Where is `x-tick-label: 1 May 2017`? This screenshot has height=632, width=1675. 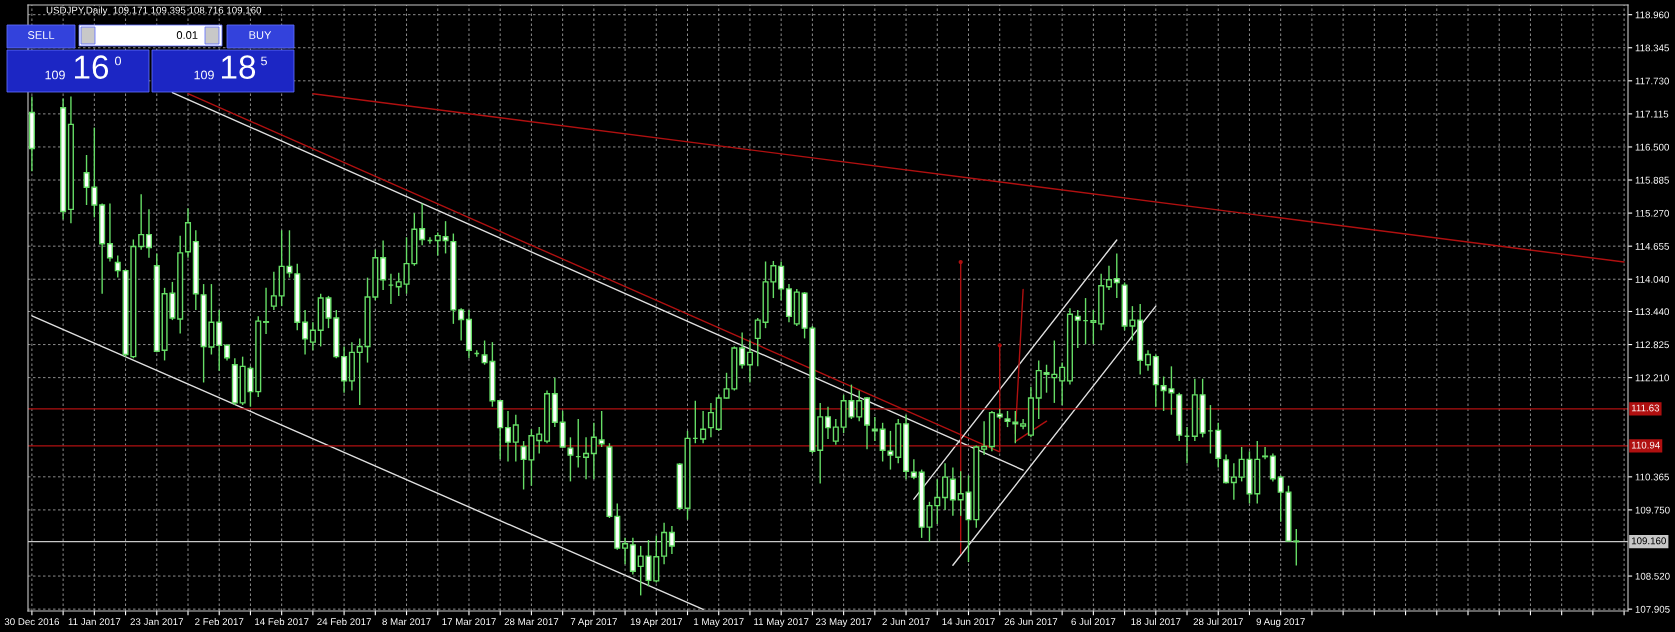
x-tick-label: 1 May 2017 is located at coordinates (719, 623).